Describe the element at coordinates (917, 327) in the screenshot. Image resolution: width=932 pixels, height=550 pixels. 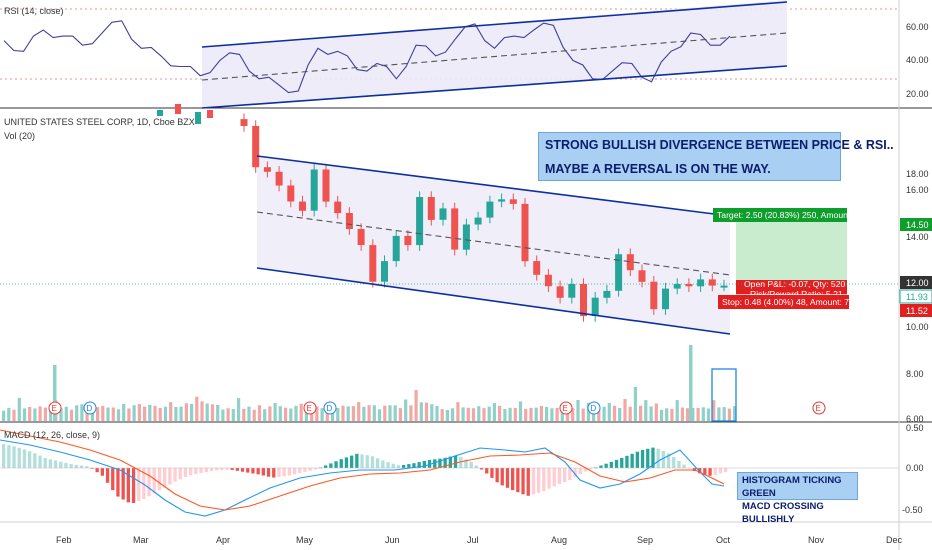
I see `price-tick-10: 10.00` at that location.